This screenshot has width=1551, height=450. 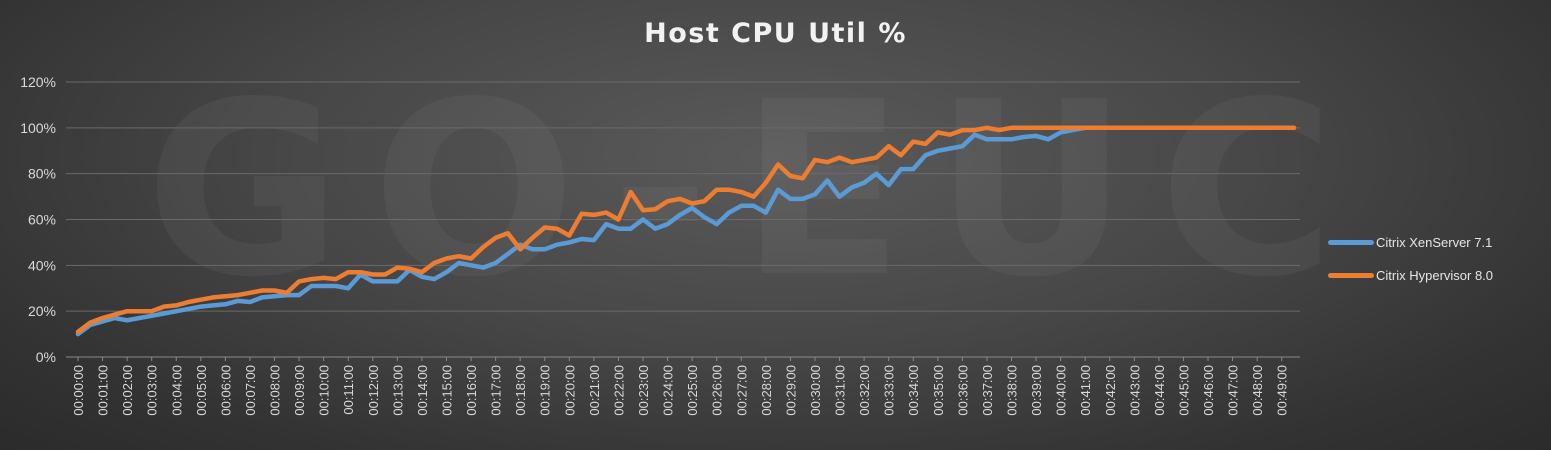 I want to click on x-tick-label: 00:45:00, so click(x=1183, y=390).